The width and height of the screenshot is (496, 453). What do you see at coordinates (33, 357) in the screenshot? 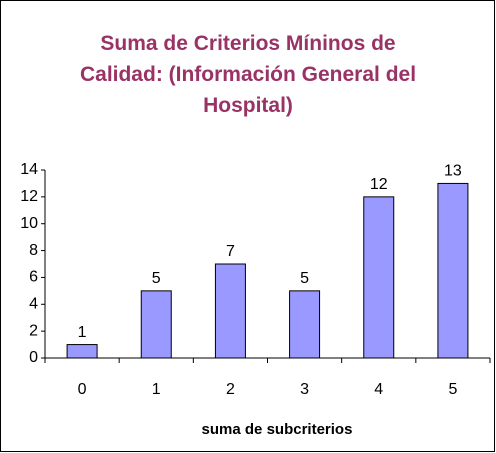
I see `y-tick-label: 0` at bounding box center [33, 357].